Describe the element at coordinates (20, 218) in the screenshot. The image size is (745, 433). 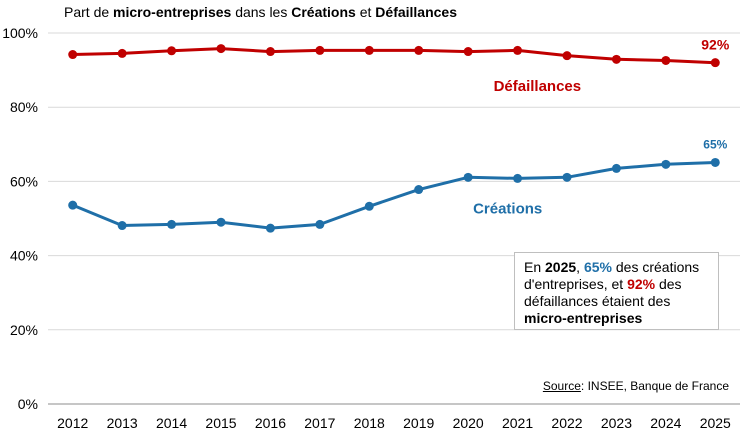
I see `y-axis: 0% 20% 40% 60% 80% 100%` at that location.